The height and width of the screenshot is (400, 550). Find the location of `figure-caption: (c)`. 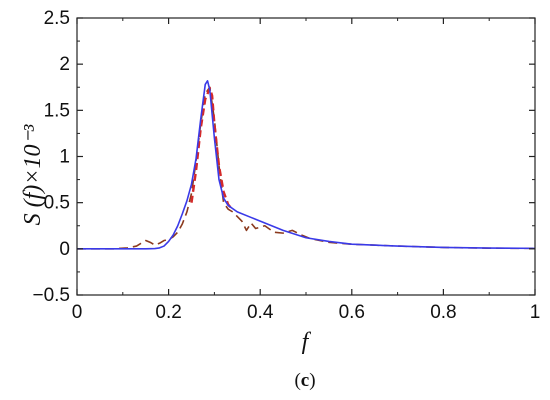

figure-caption: (c) is located at coordinates (304, 380).